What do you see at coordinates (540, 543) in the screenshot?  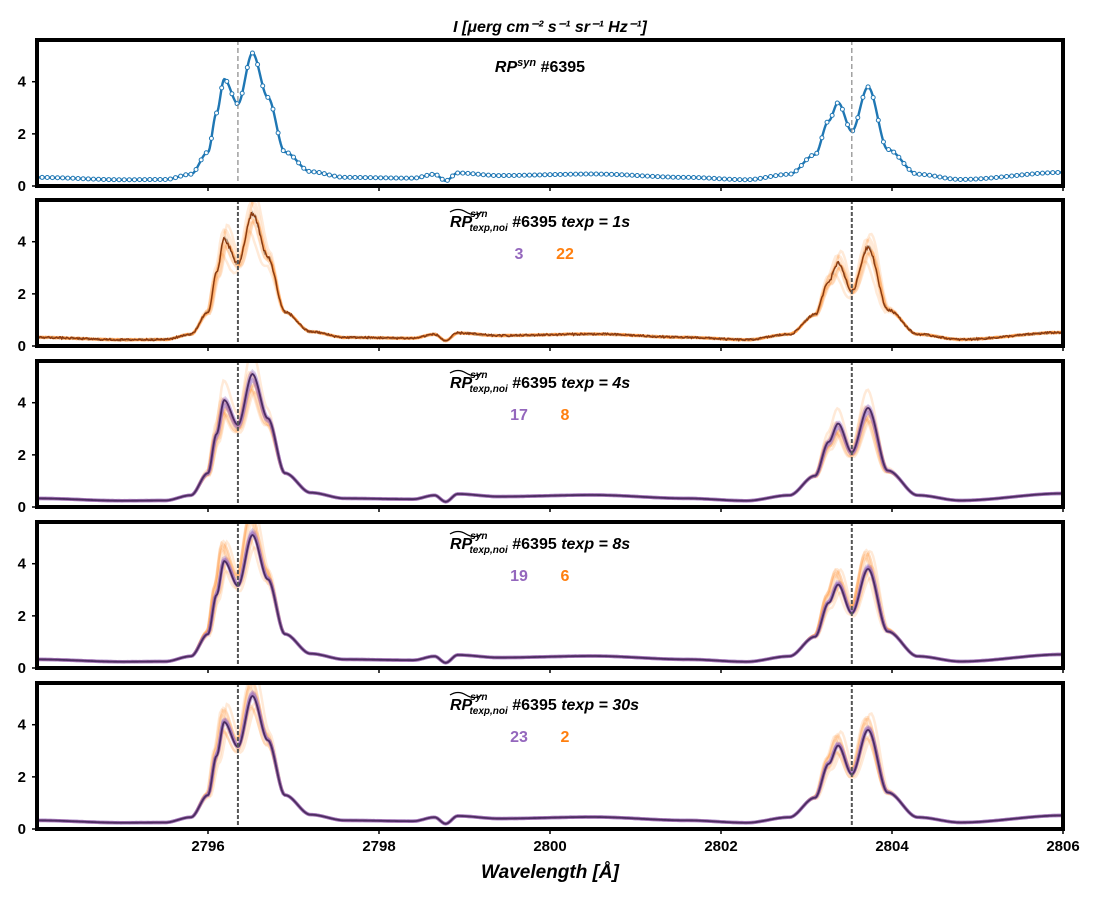 I see `panel-title: RPsyn texp,noi #6395 texp = 8s` at bounding box center [540, 543].